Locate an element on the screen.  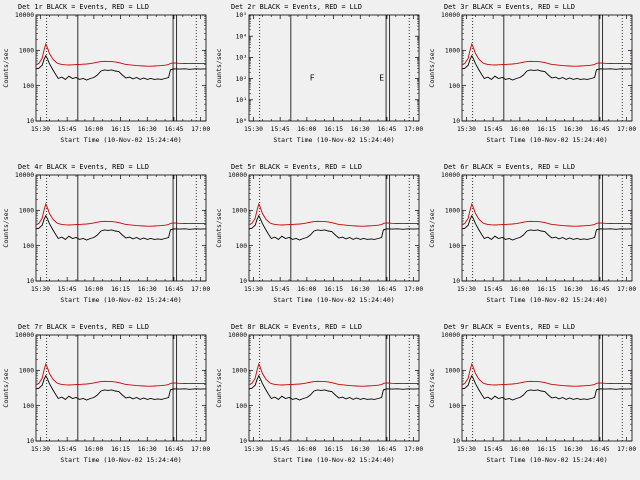
y-tick-label: 10³ is located at coordinates (241, 58).